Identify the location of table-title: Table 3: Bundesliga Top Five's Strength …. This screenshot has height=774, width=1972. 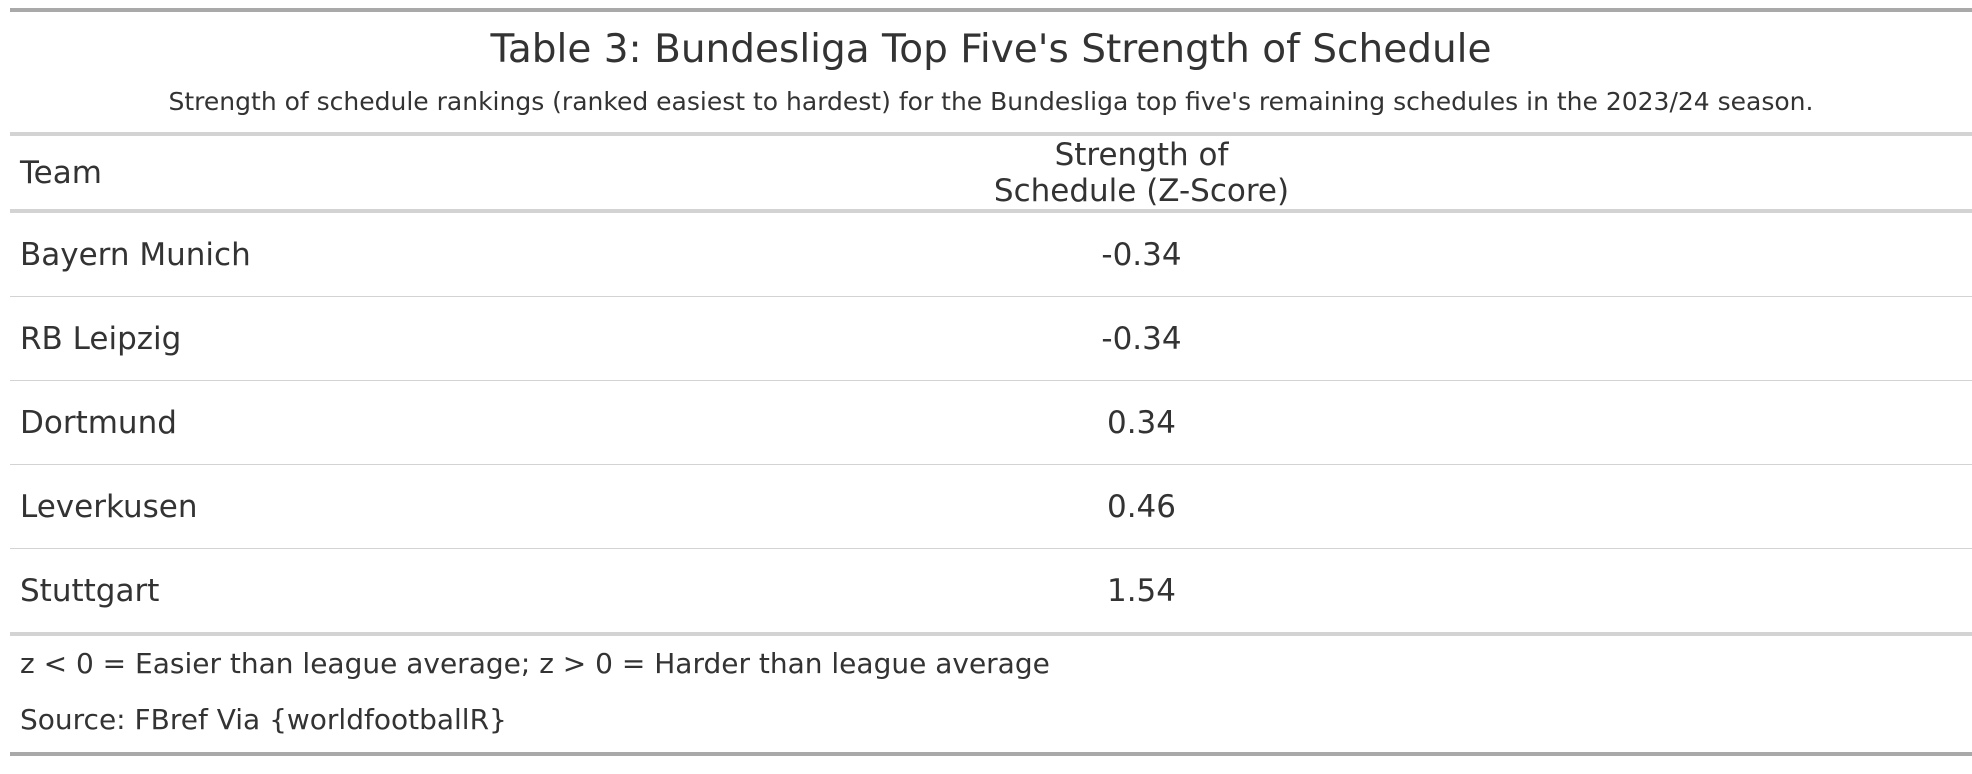
(991, 49).